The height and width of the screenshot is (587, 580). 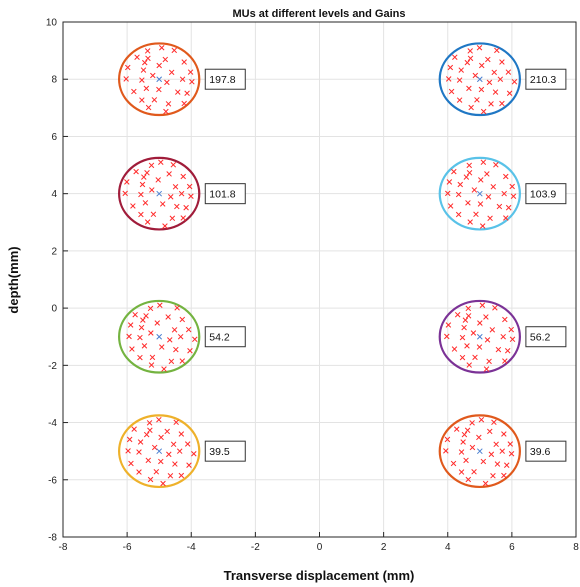 I want to click on y-tick-label: 8, so click(x=54, y=80).